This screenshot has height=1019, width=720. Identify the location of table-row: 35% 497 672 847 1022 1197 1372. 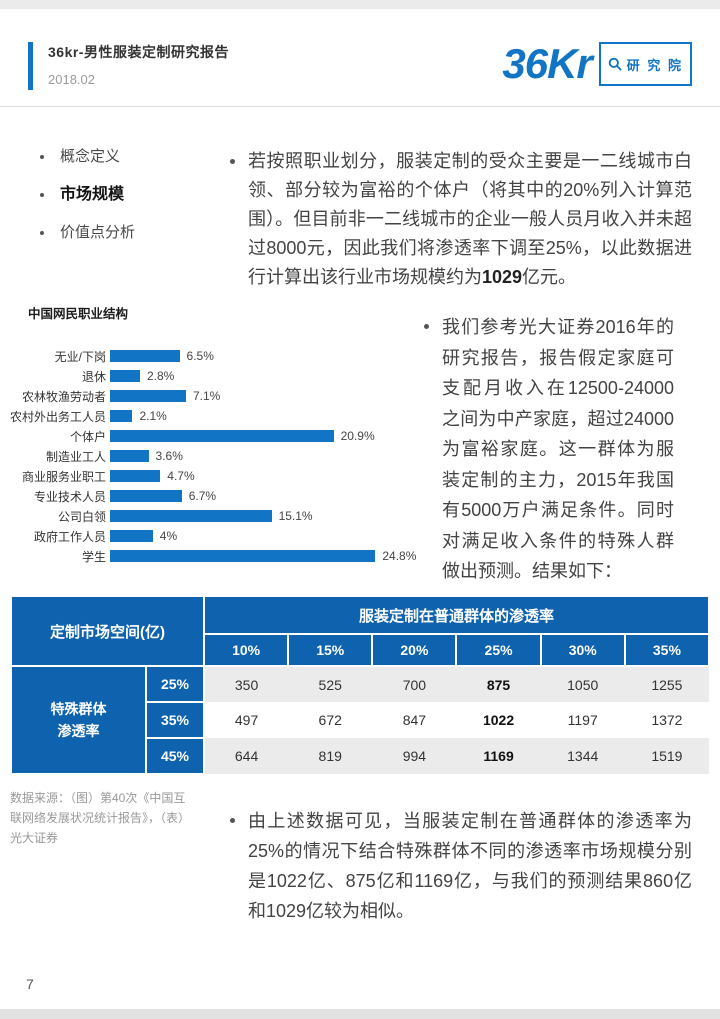
(360, 720).